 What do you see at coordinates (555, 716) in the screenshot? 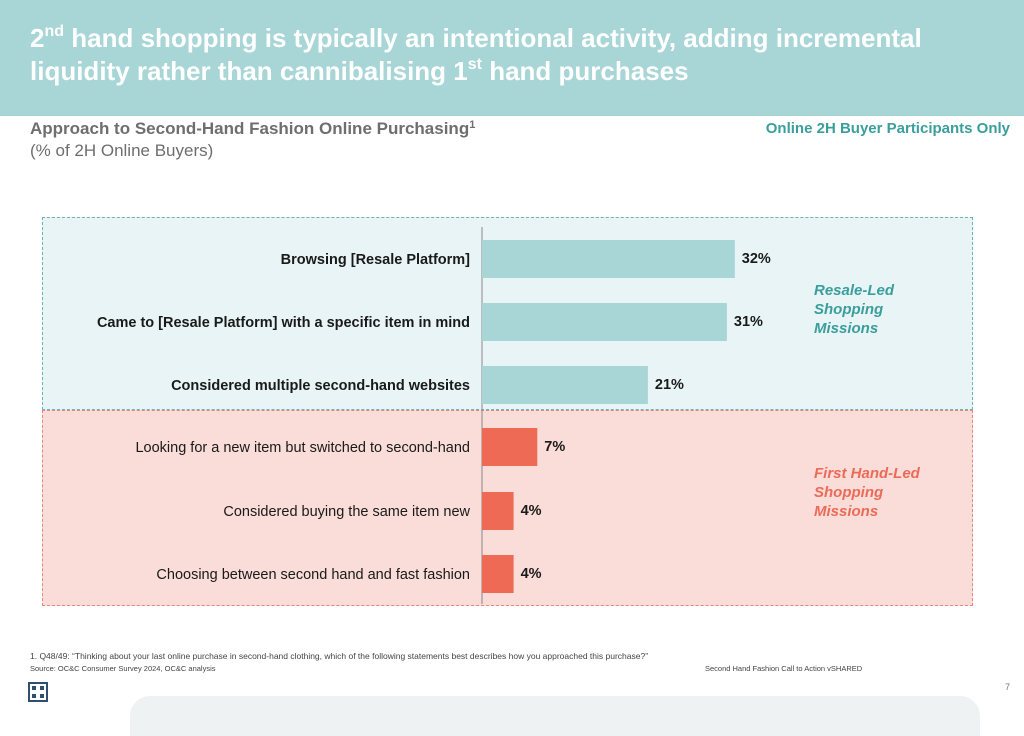
I see `decorative-footer-shape` at bounding box center [555, 716].